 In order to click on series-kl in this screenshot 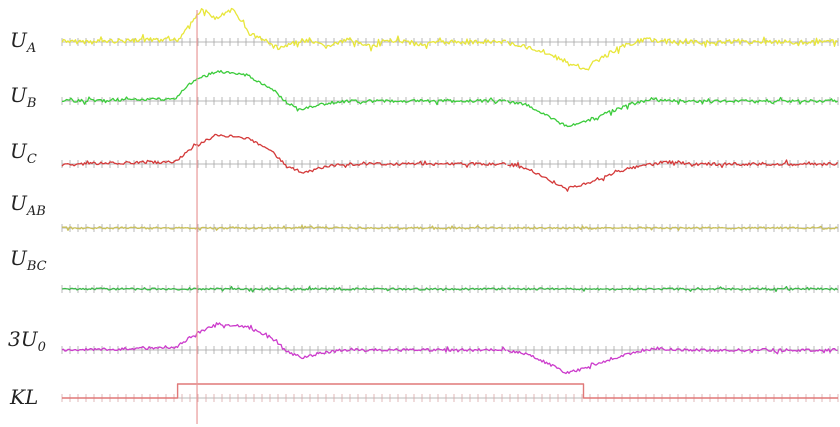, I will do `click(450, 392)`.